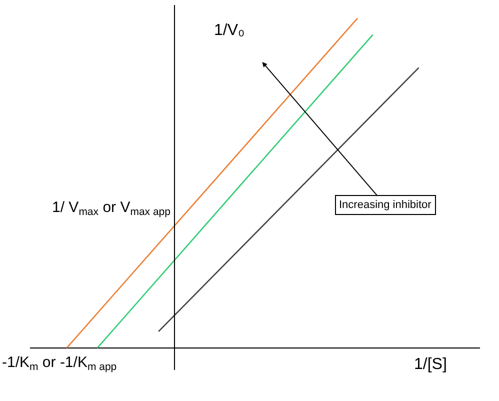 Image resolution: width=499 pixels, height=401 pixels. What do you see at coordinates (229, 30) in the screenshot?
I see `y-axis-title: 1/V₀` at bounding box center [229, 30].